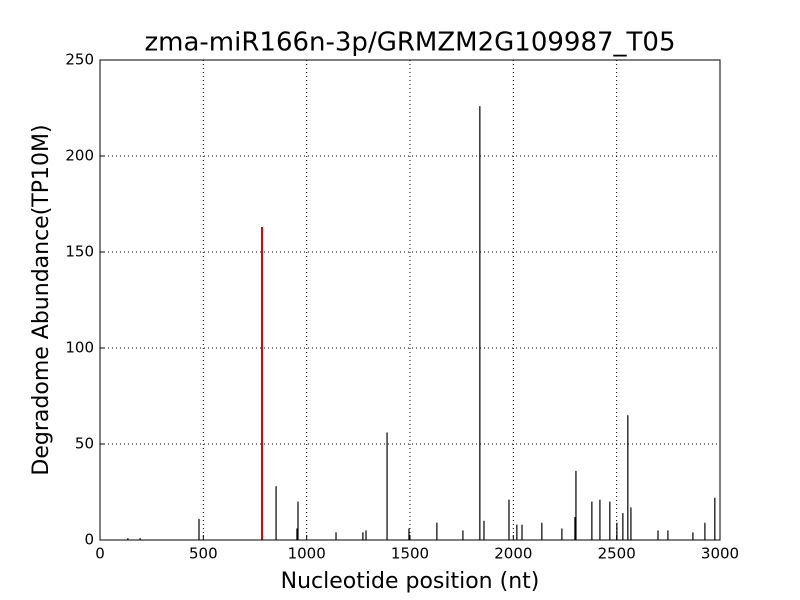 The image size is (800, 600). Describe the element at coordinates (79, 348) in the screenshot. I see `y-tick-label: 100` at that location.